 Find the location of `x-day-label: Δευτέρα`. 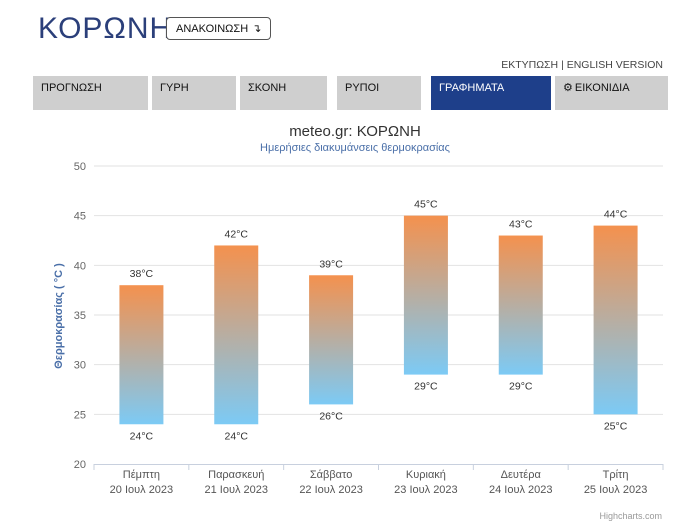

x-day-label: Δευτέρα is located at coordinates (521, 475).